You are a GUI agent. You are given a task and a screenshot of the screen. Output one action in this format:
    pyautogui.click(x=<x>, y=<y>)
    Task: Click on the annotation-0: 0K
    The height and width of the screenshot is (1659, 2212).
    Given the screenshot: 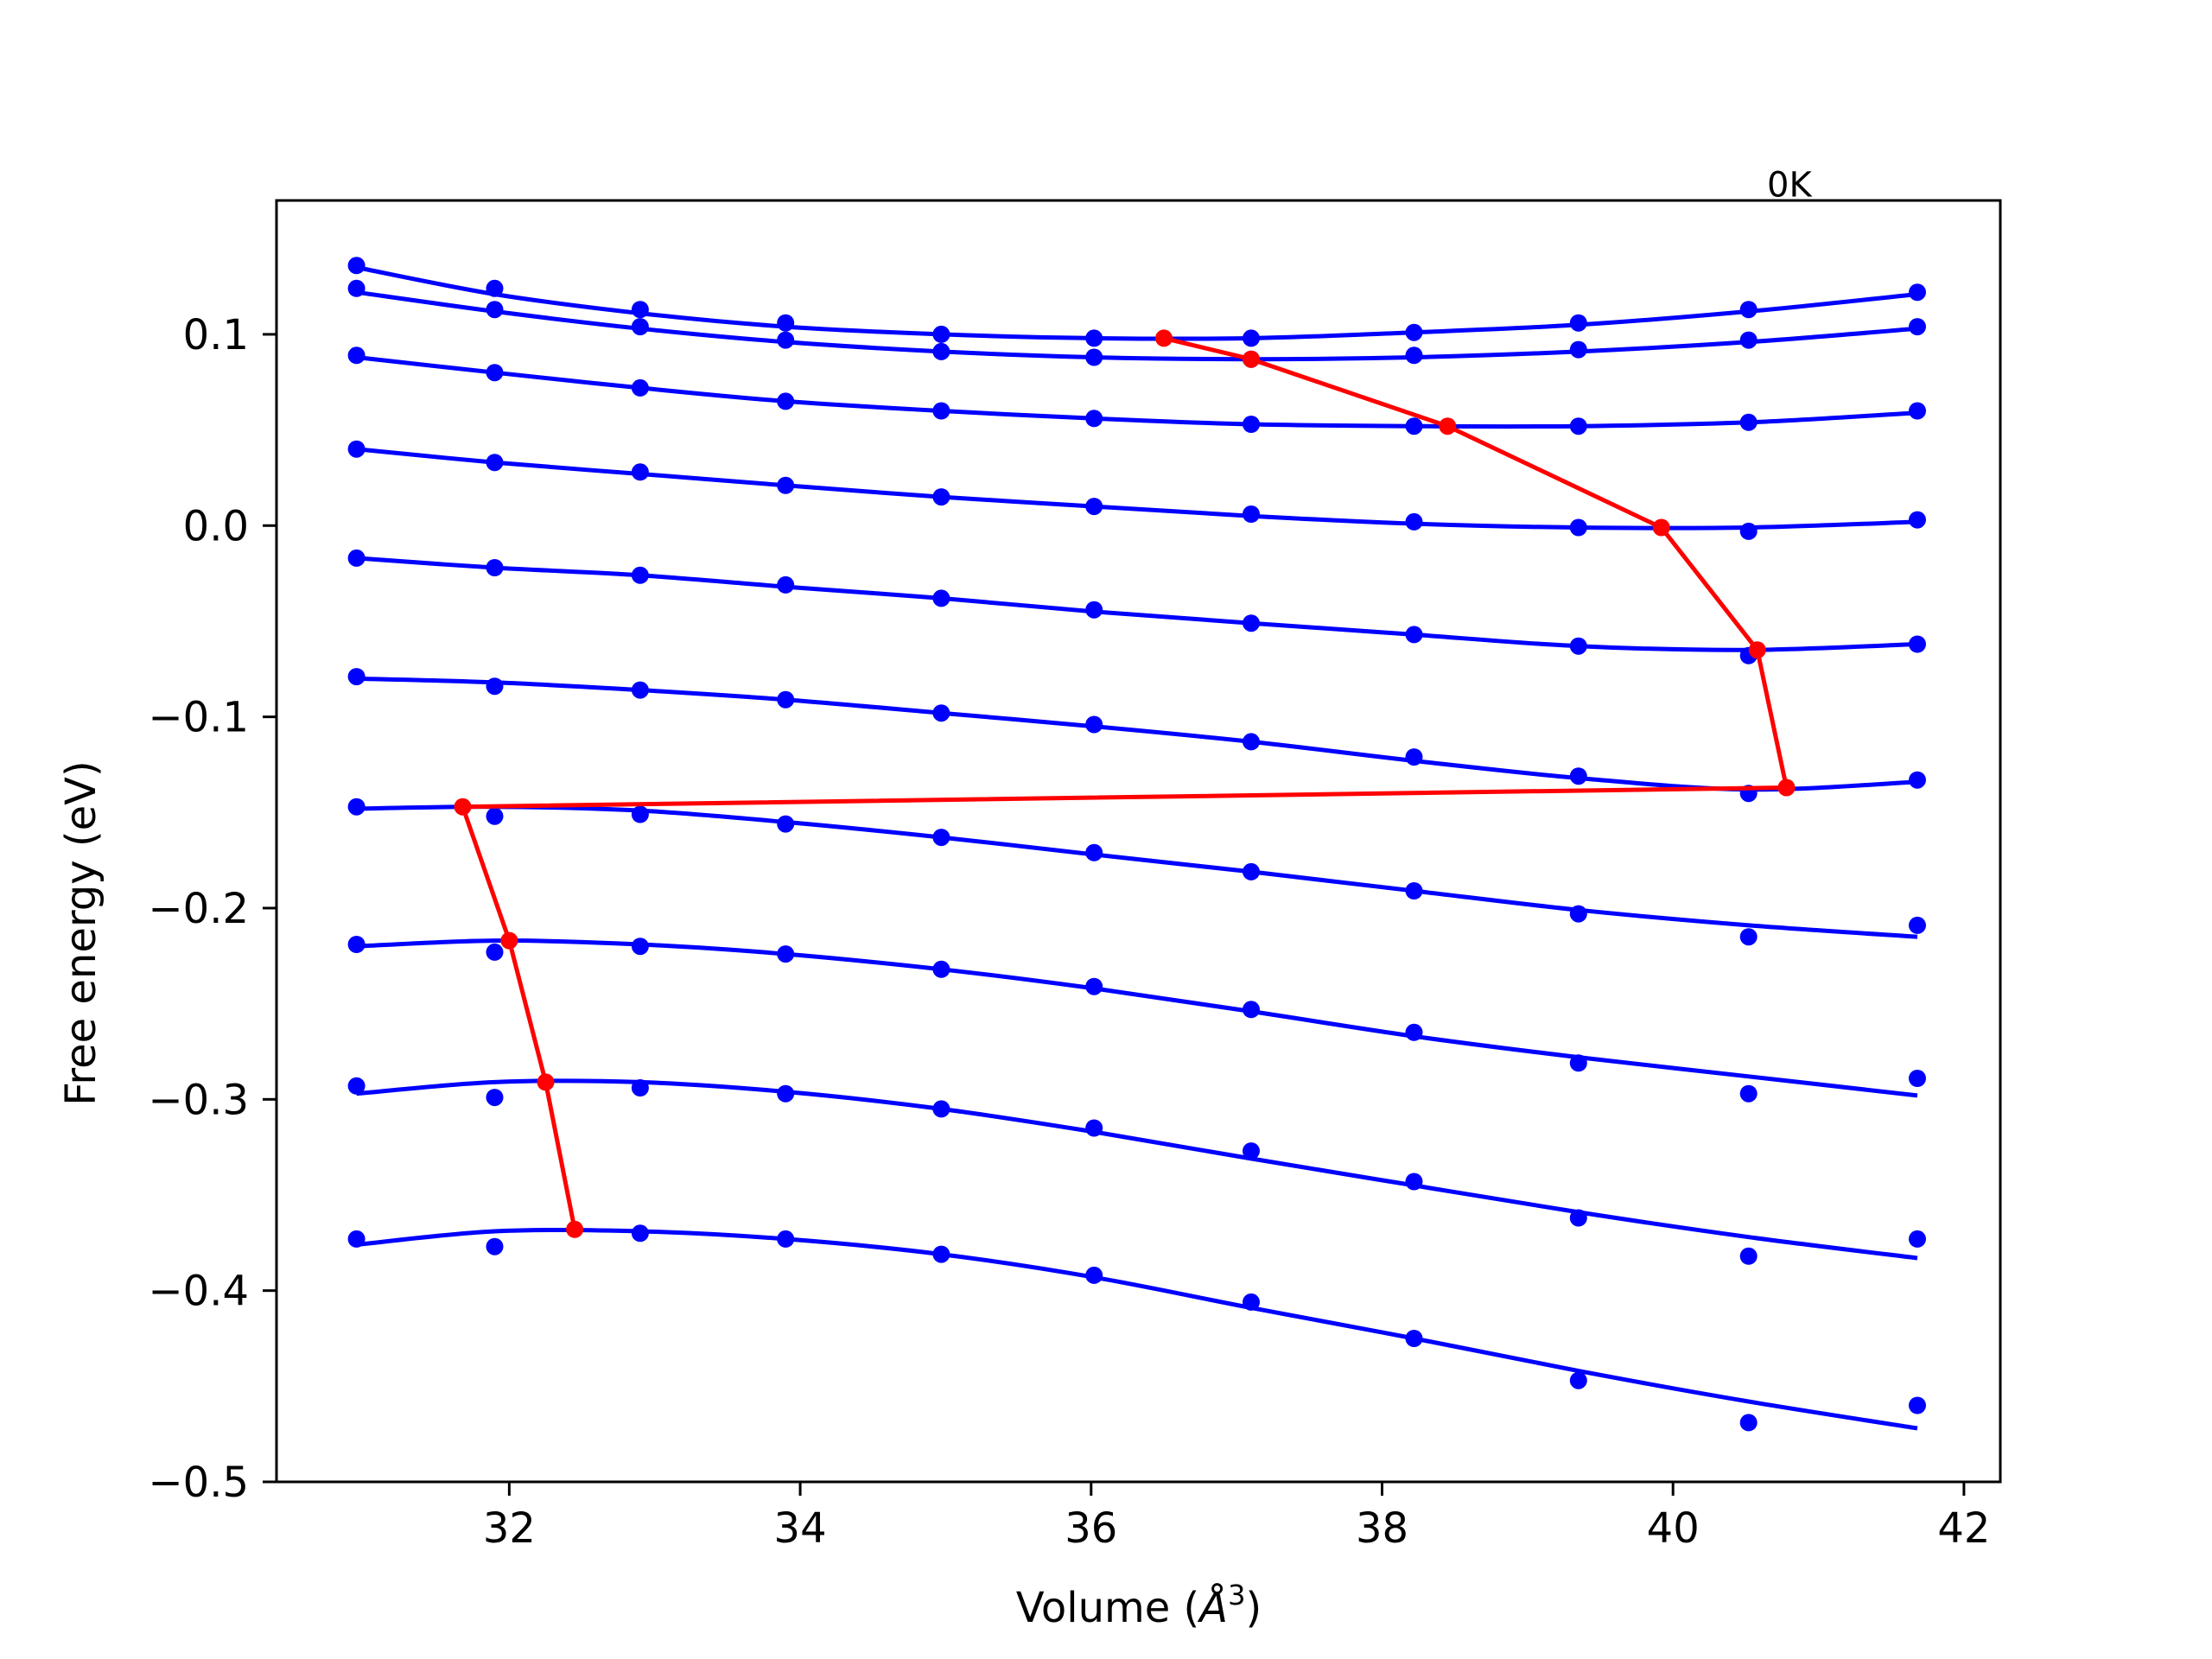 What is the action you would take?
    pyautogui.click(x=1790, y=186)
    